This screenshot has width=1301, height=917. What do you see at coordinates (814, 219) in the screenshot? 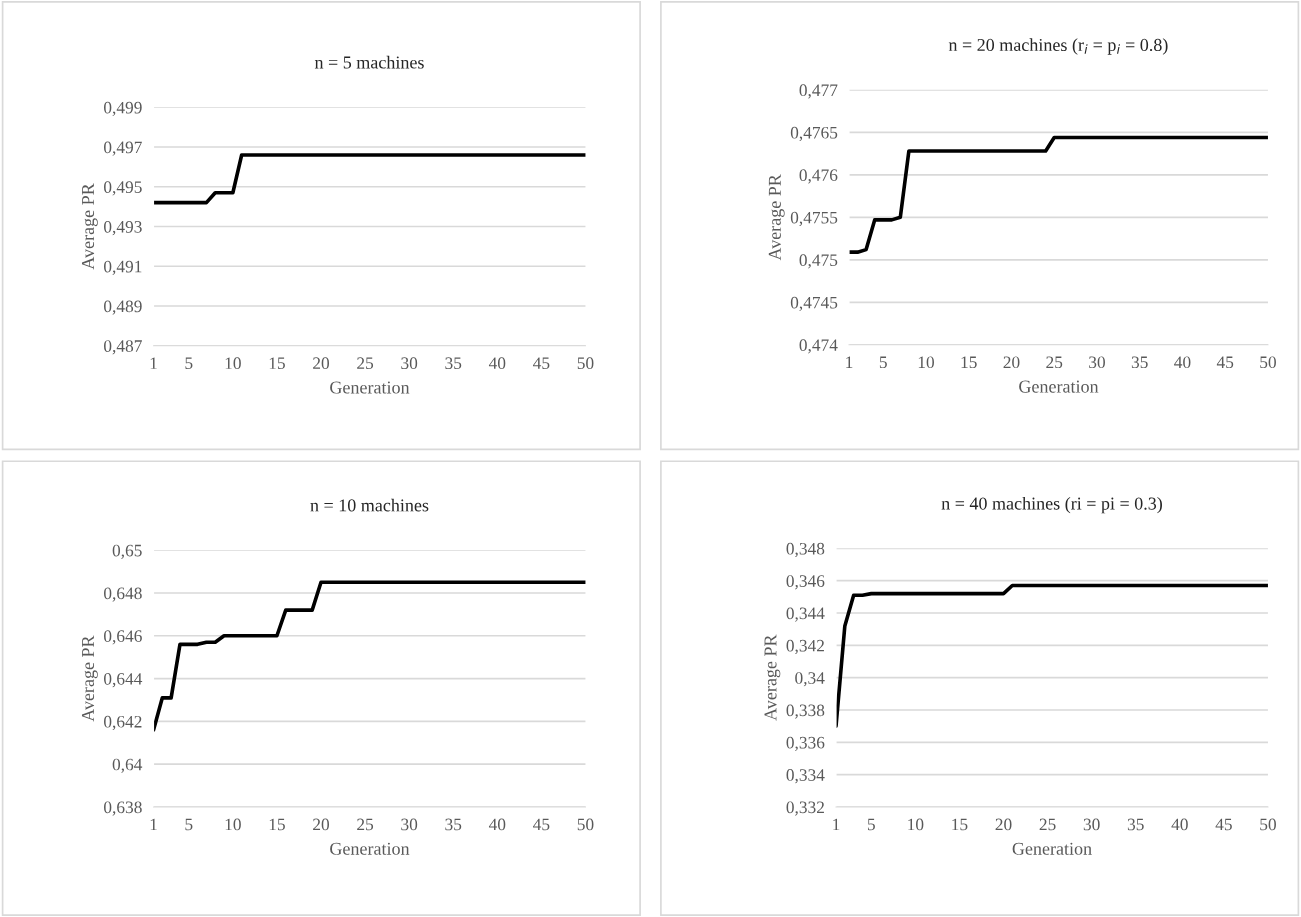
I see `y-tick-label: 0,4755` at bounding box center [814, 219].